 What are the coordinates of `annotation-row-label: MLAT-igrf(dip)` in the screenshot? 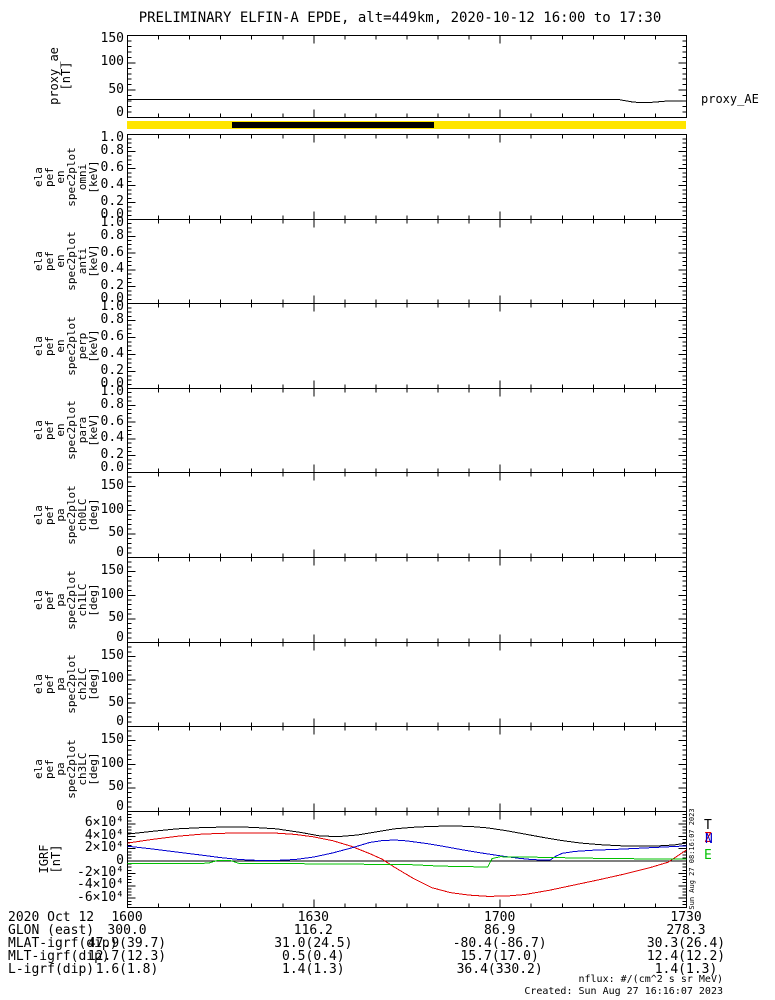 It's located at (63, 943).